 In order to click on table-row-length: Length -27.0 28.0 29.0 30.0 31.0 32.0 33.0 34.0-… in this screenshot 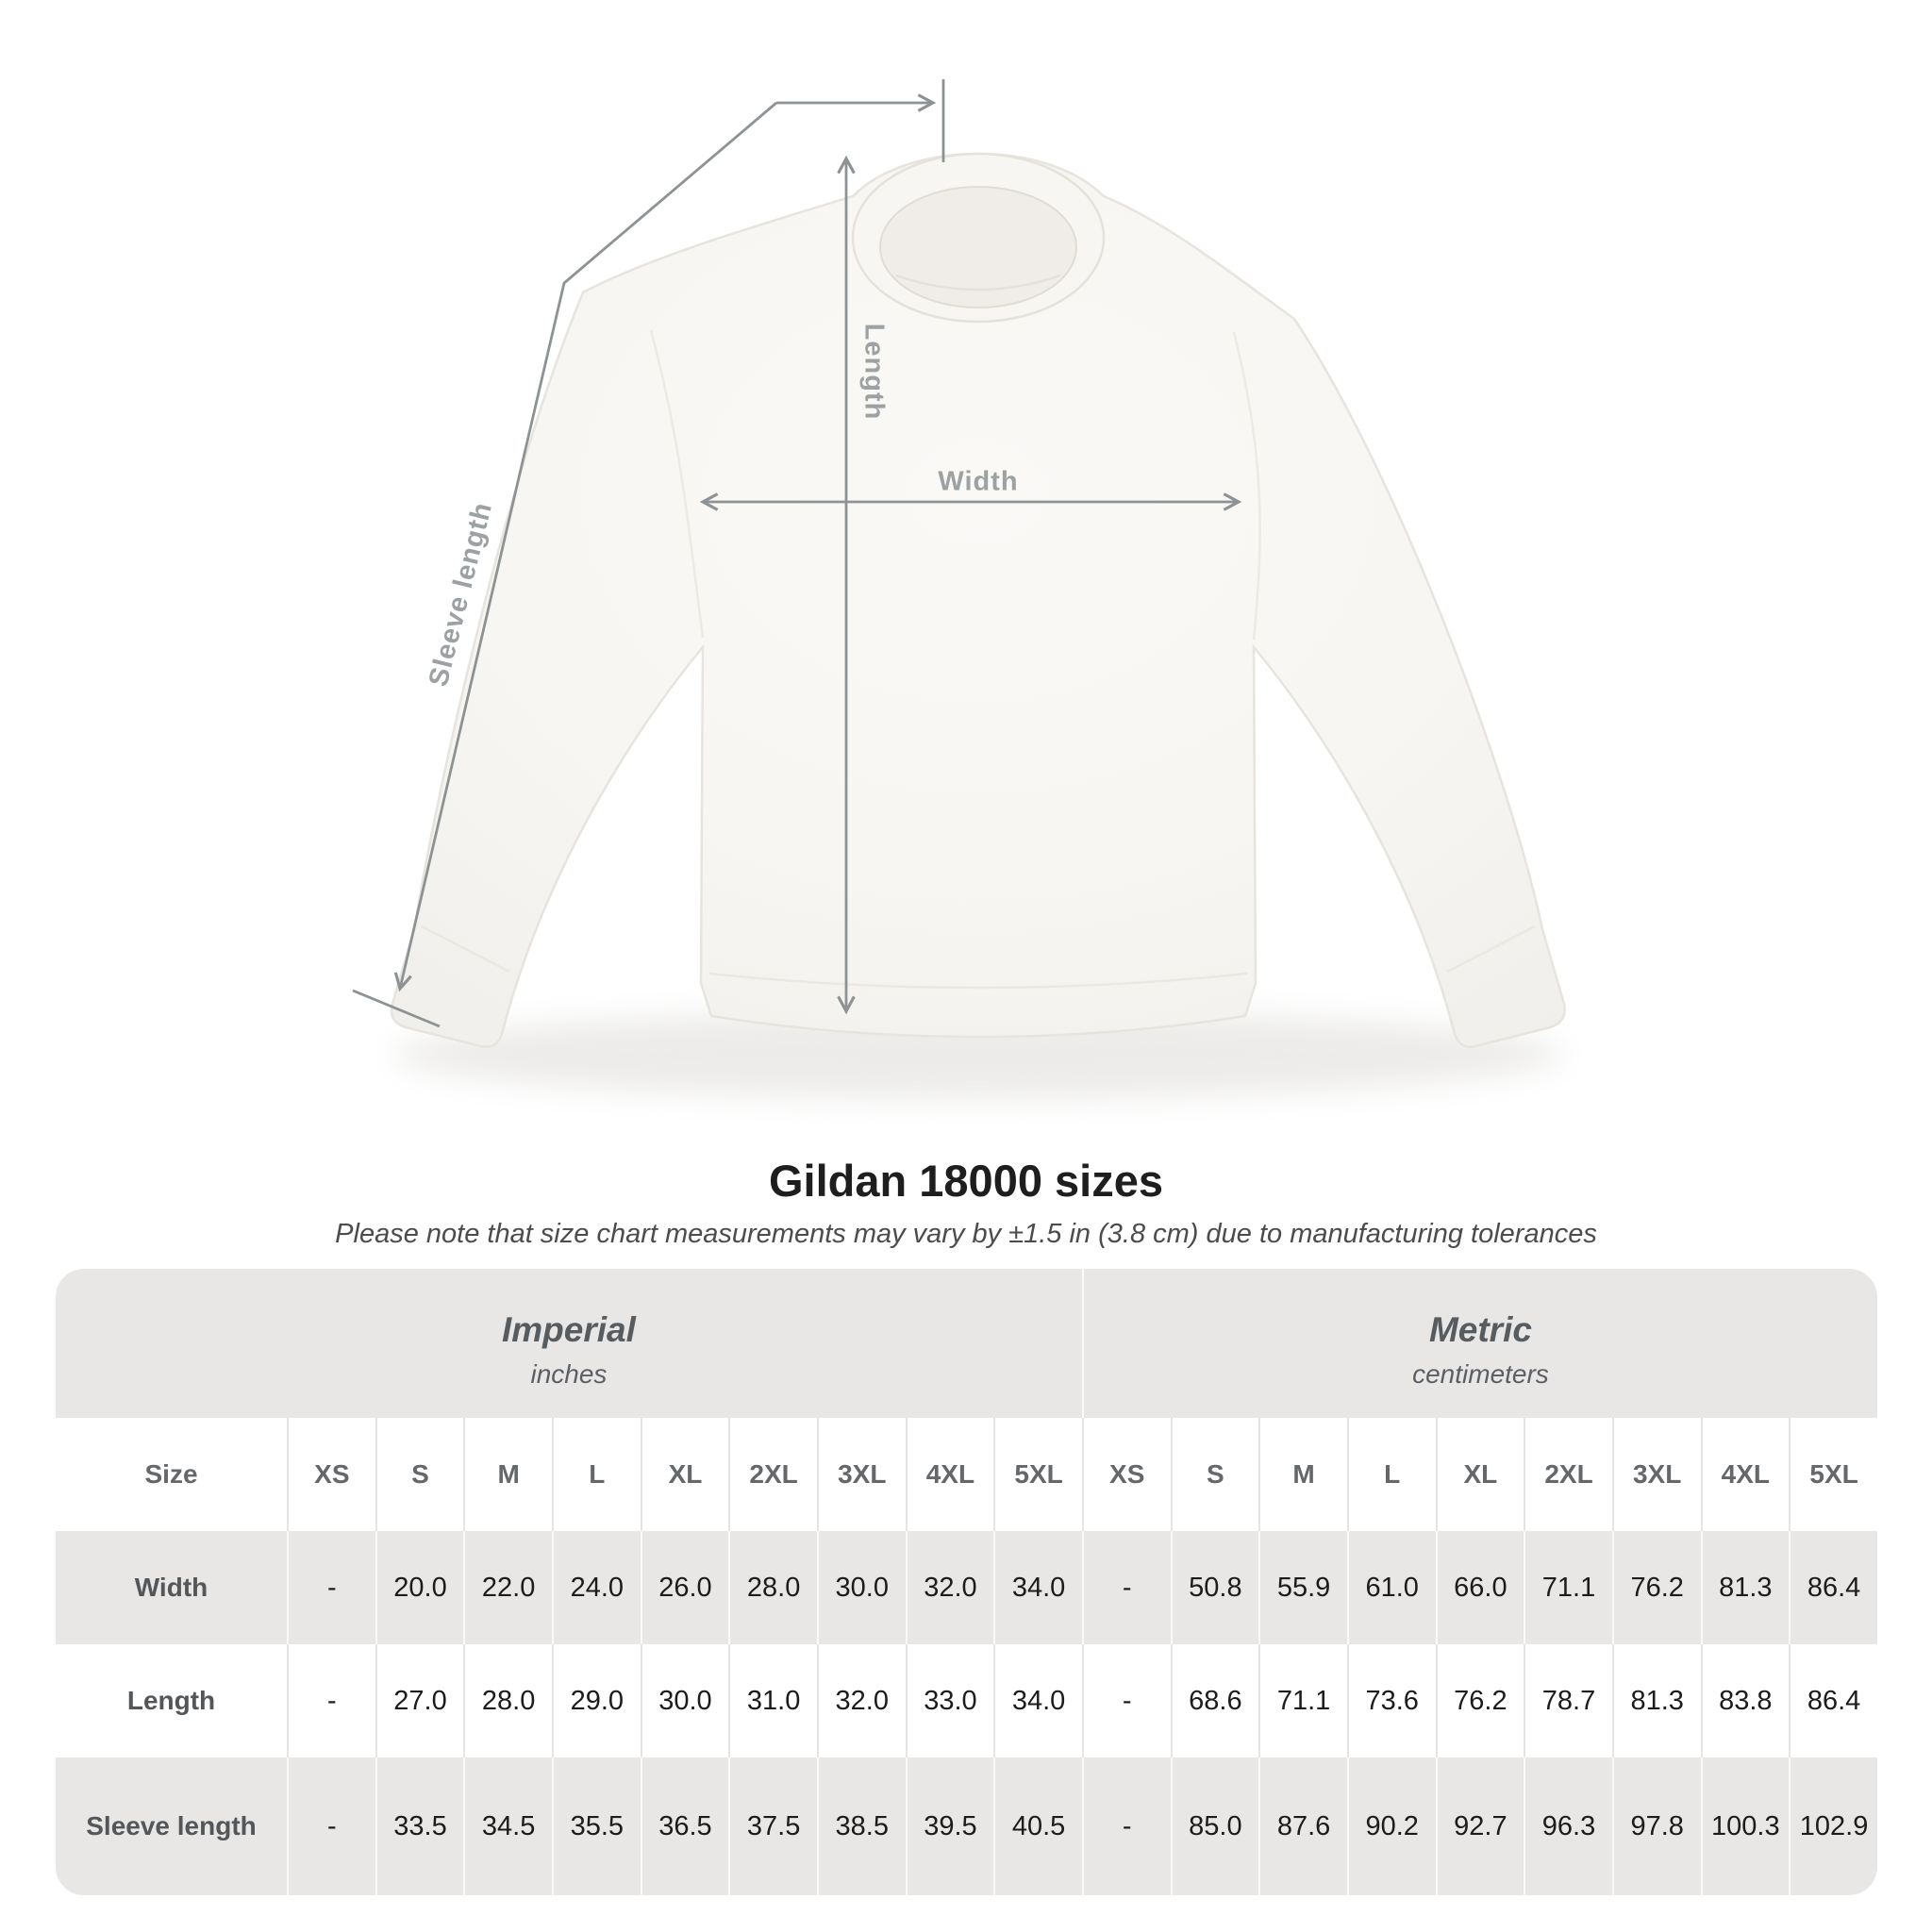, I will do `click(967, 1701)`.